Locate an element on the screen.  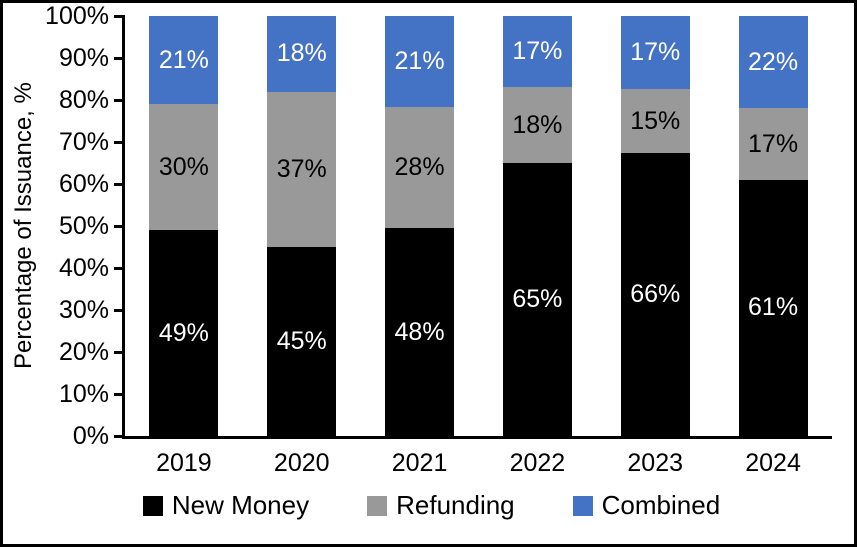
y-axis-tick-label: 30% is located at coordinates (83, 310).